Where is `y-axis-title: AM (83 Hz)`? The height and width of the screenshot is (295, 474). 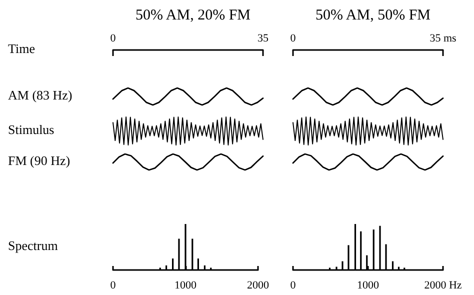 y-axis-title: AM (83 Hz) is located at coordinates (40, 95).